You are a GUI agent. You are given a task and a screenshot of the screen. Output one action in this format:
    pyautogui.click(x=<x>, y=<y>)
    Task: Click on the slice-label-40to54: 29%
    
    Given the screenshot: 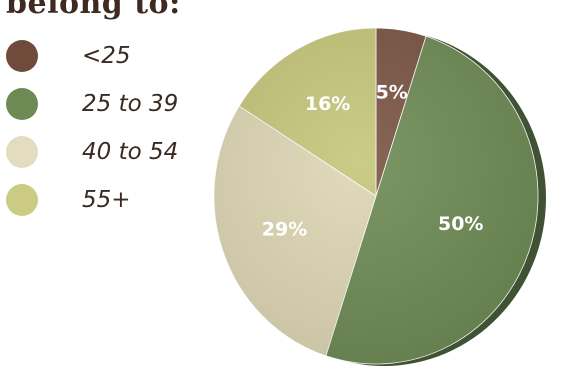 What is the action you would take?
    pyautogui.click(x=284, y=230)
    